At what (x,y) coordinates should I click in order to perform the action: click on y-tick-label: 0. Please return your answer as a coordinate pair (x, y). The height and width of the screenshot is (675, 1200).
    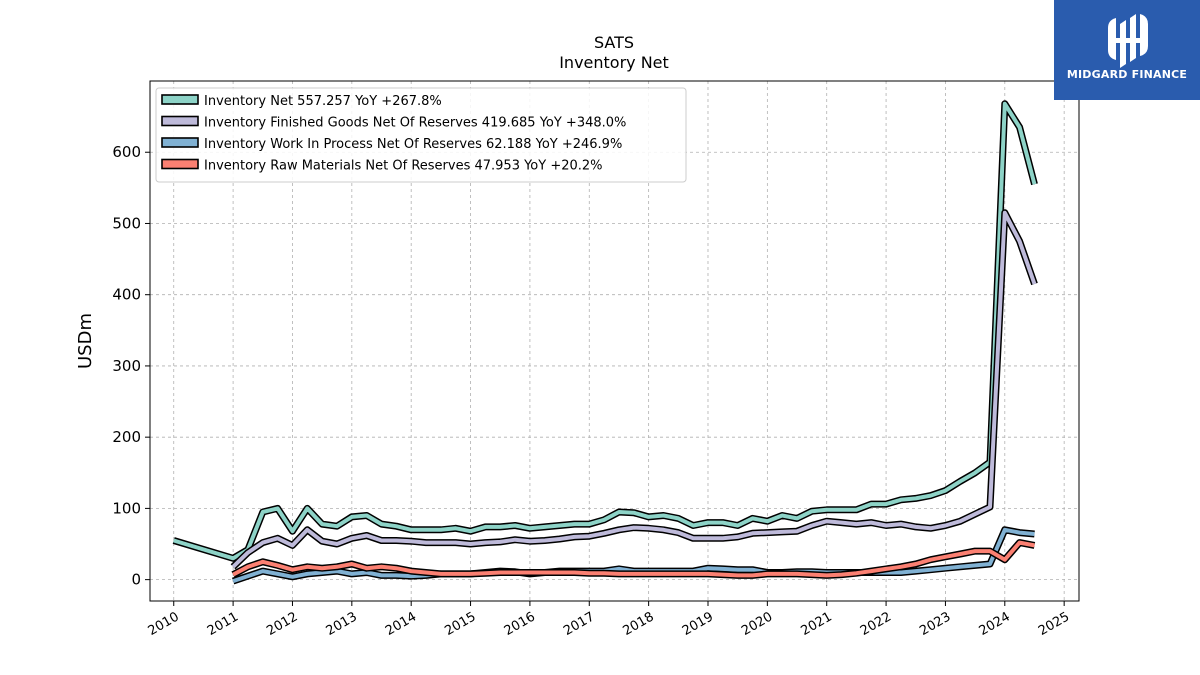
    Looking at the image, I should click on (136, 580).